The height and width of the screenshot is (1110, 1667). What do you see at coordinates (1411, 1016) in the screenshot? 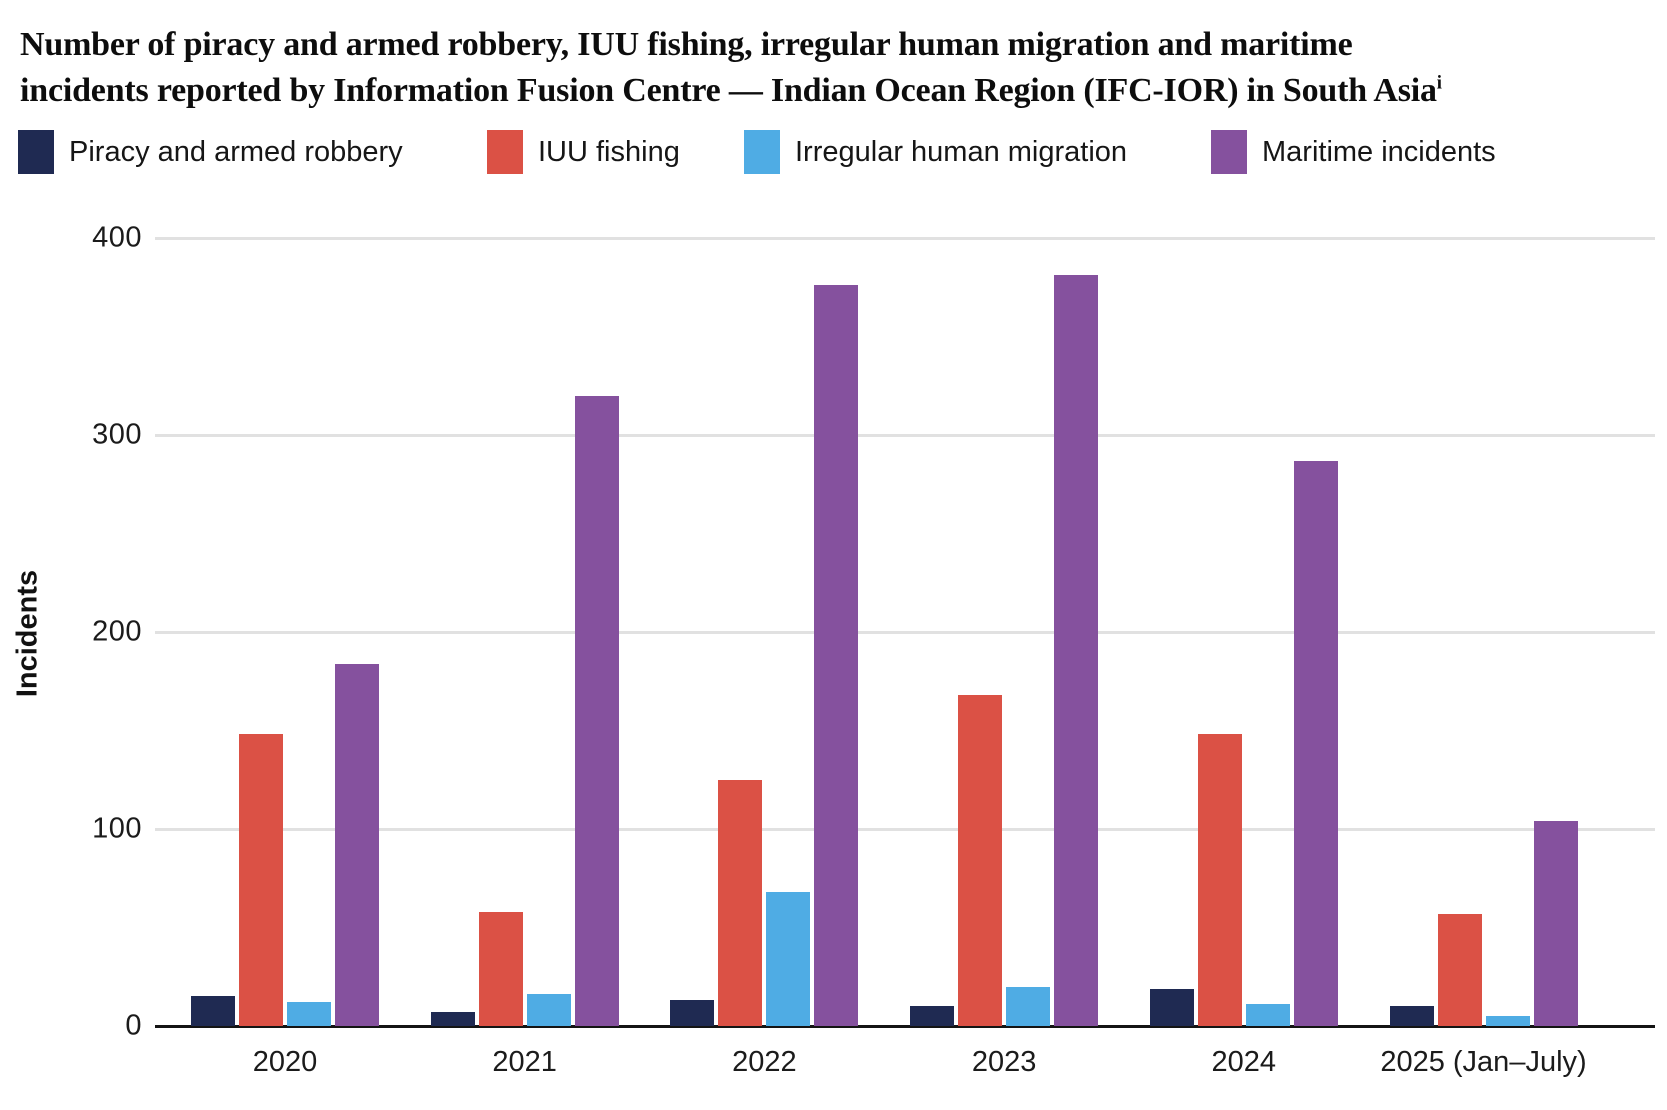
I see `bar-2025-Jan-July--series-1` at bounding box center [1411, 1016].